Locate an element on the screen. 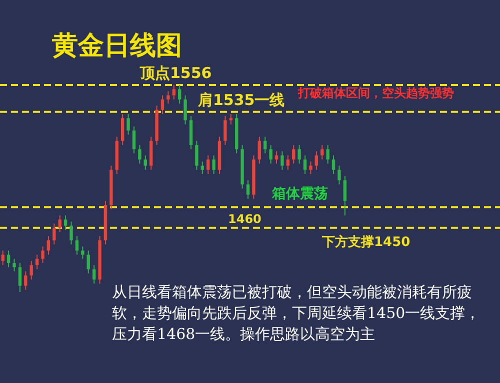 Image resolution: width=500 pixels, height=383 pixels. chart-title: 黄金日线图 is located at coordinates (116, 46).